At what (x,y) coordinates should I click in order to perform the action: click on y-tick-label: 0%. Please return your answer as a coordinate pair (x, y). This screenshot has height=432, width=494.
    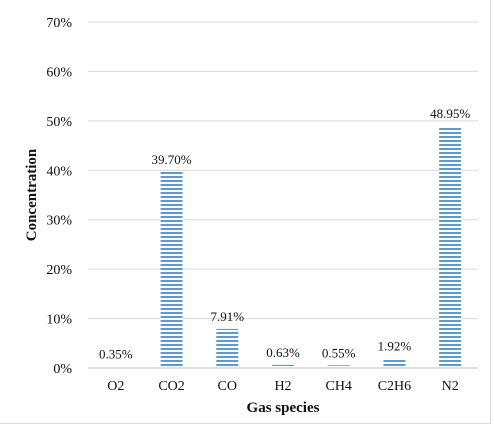
    Looking at the image, I should click on (62, 369).